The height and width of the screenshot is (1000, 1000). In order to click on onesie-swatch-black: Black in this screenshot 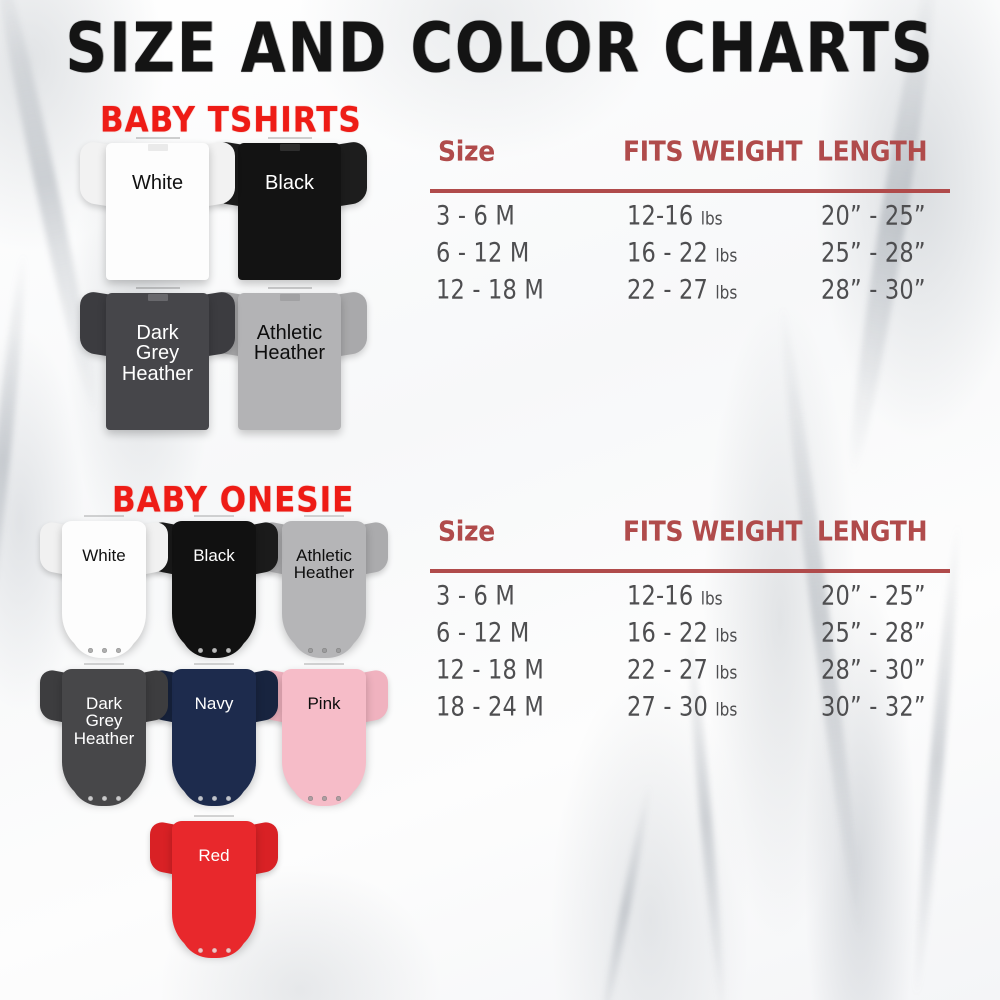, I will do `click(214, 587)`.